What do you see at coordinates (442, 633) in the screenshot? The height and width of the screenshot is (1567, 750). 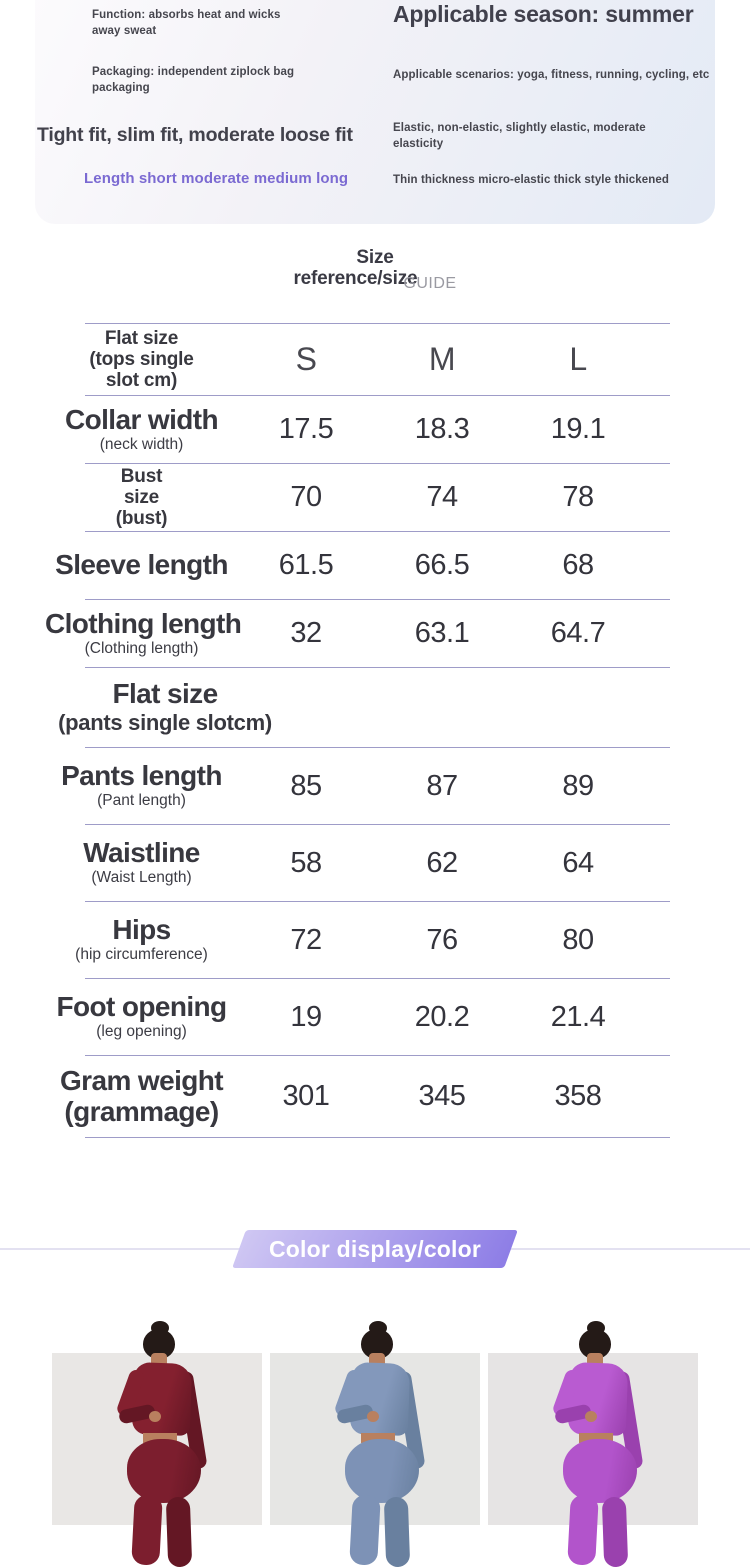 I see `size-value-cell: 63.1` at bounding box center [442, 633].